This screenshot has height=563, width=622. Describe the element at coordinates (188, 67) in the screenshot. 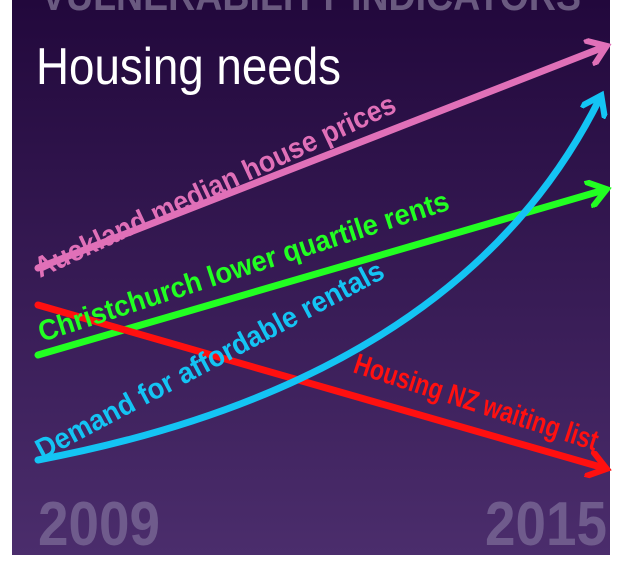

I see `title: Housing needs` at that location.